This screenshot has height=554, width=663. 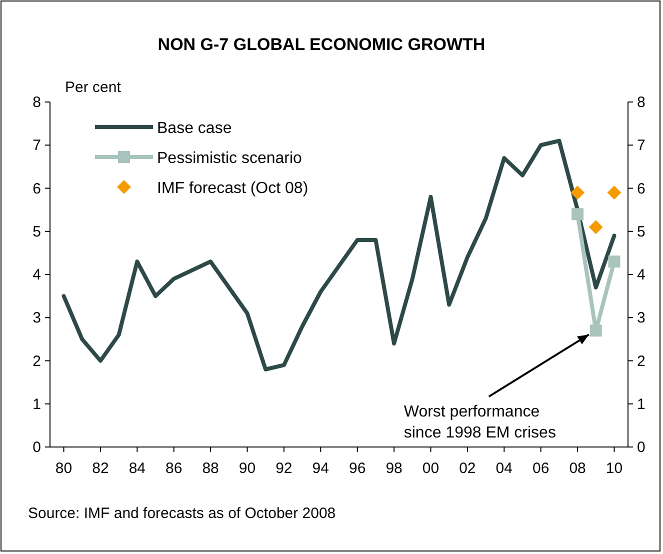 What do you see at coordinates (232, 188) in the screenshot?
I see `legend-label: IMF forecast (Oct 08)` at bounding box center [232, 188].